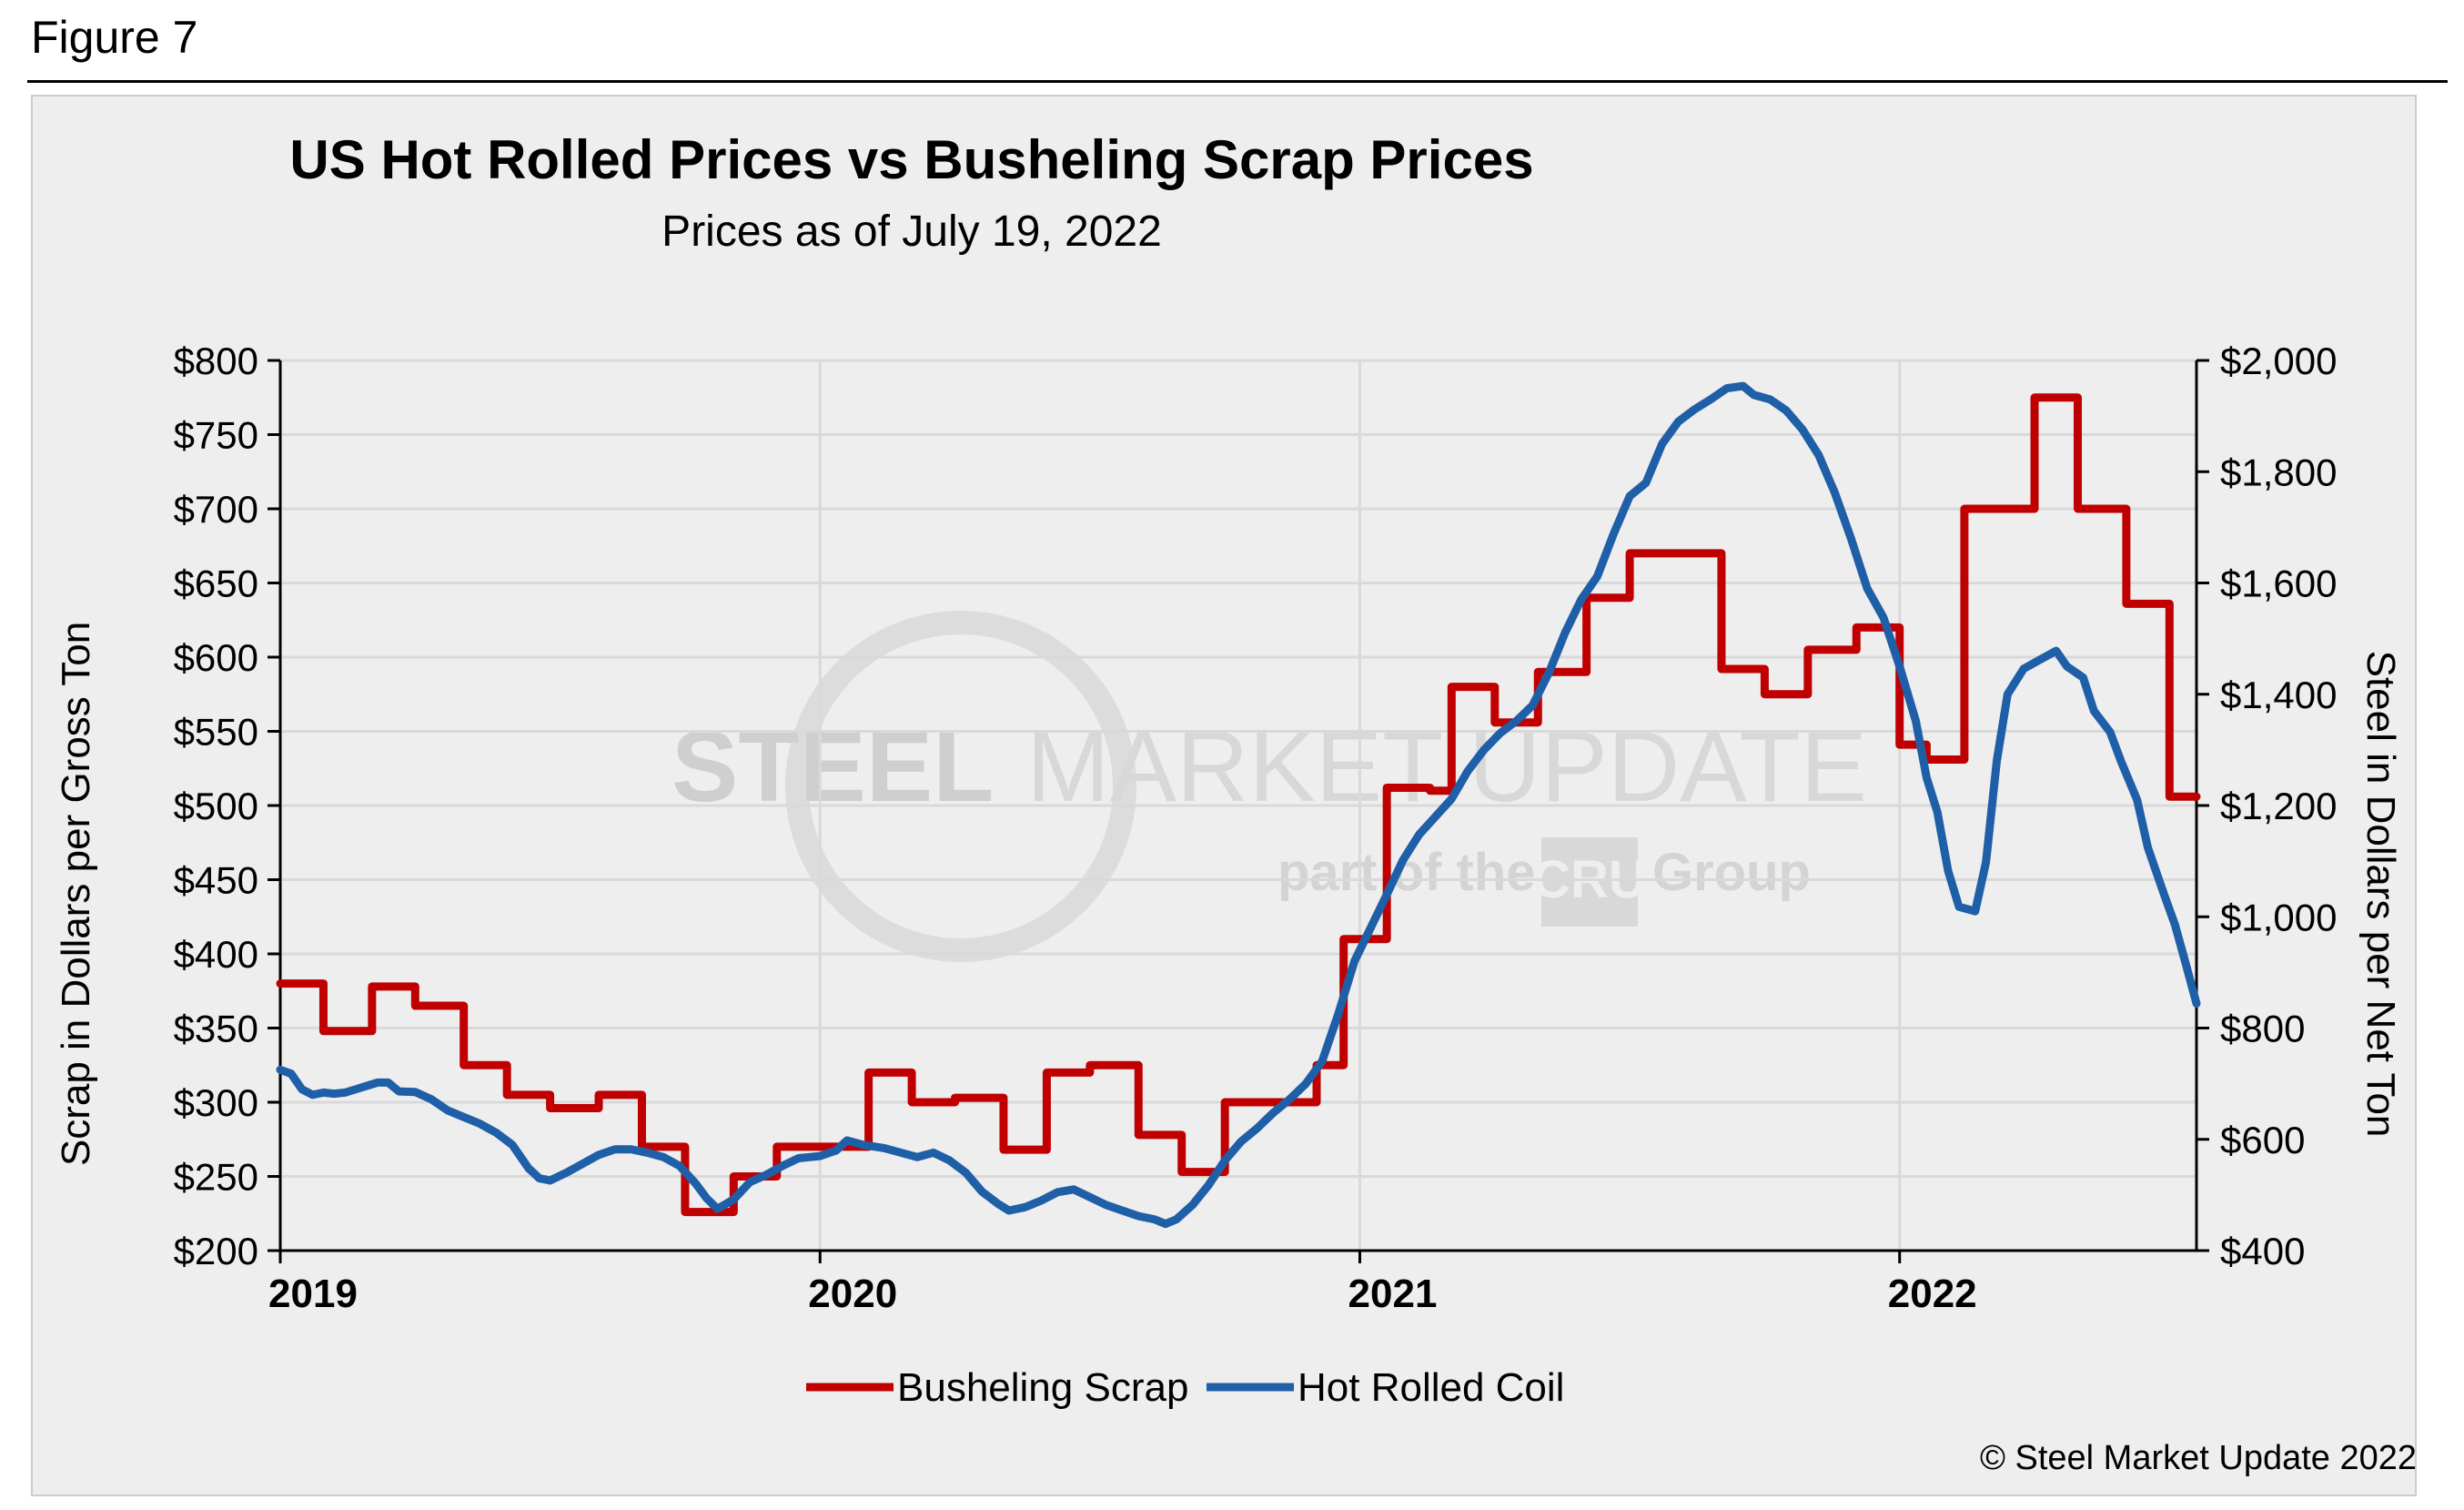 Image resolution: width=2464 pixels, height=1510 pixels. I want to click on left-tick-label: $700, so click(216, 509).